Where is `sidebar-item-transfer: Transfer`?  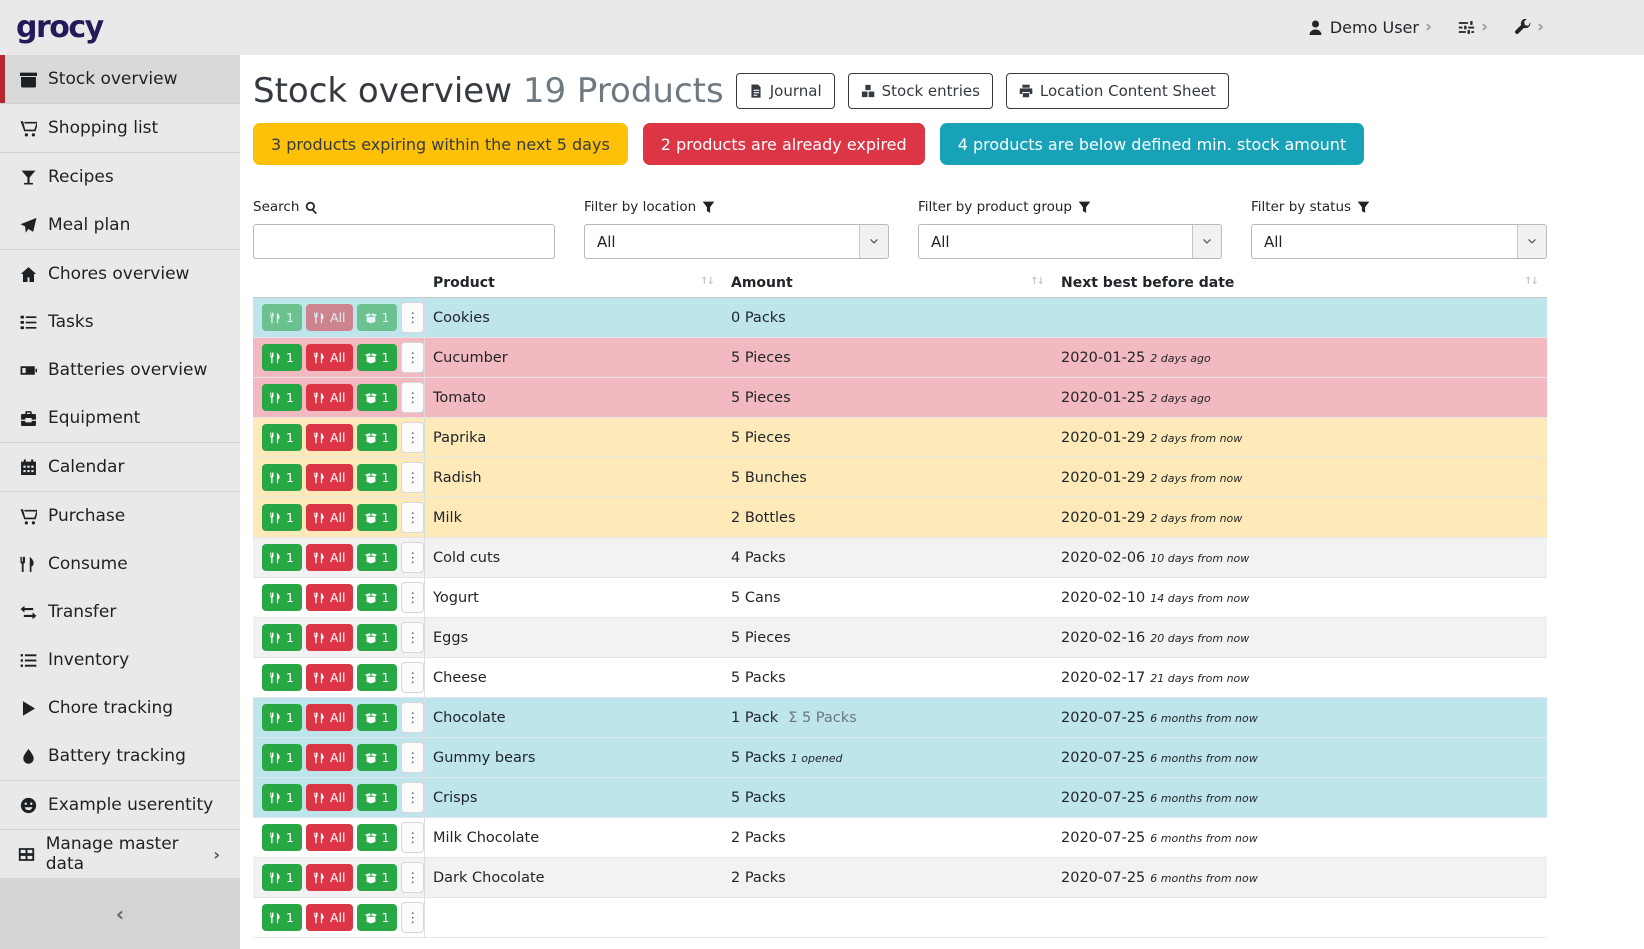
sidebar-item-transfer: Transfer is located at coordinates (120, 612).